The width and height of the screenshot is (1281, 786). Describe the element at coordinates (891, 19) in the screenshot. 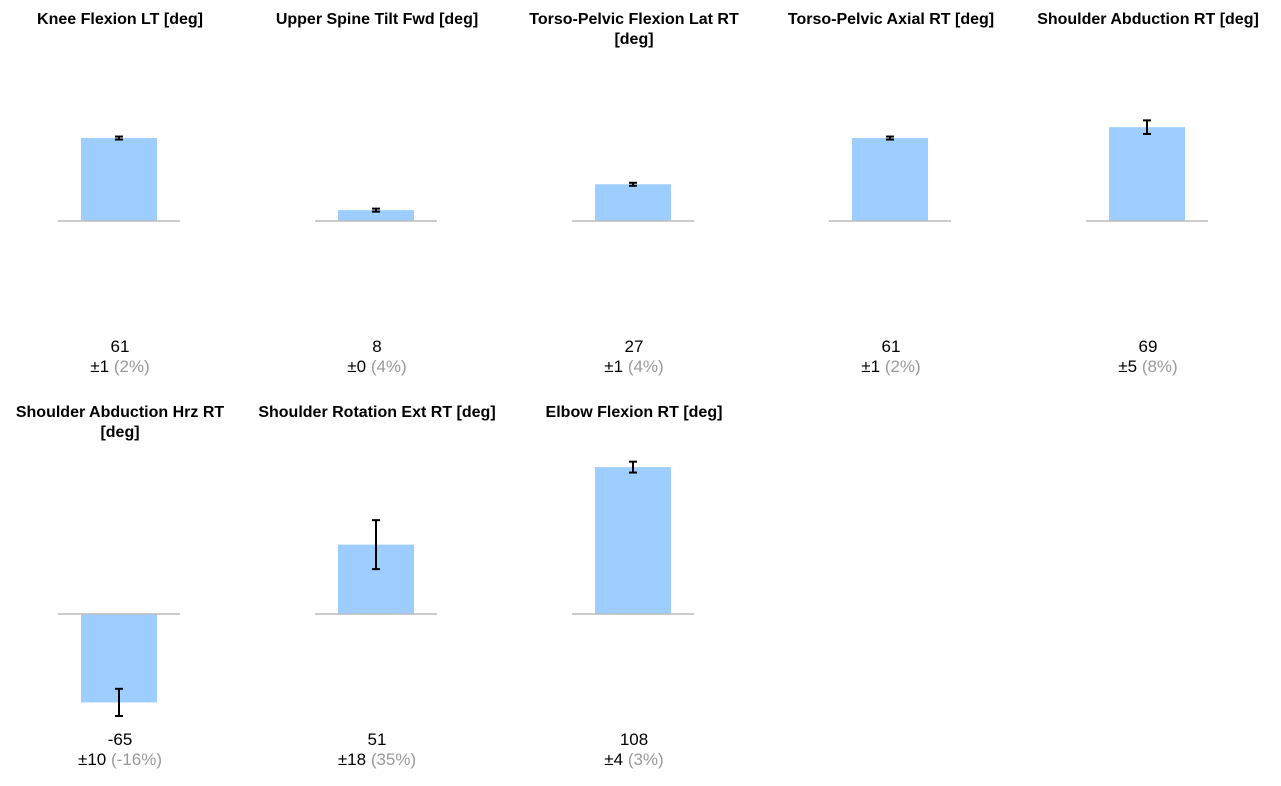

I see `chart-title: Torso-Pelvic Axial RT [deg]` at that location.